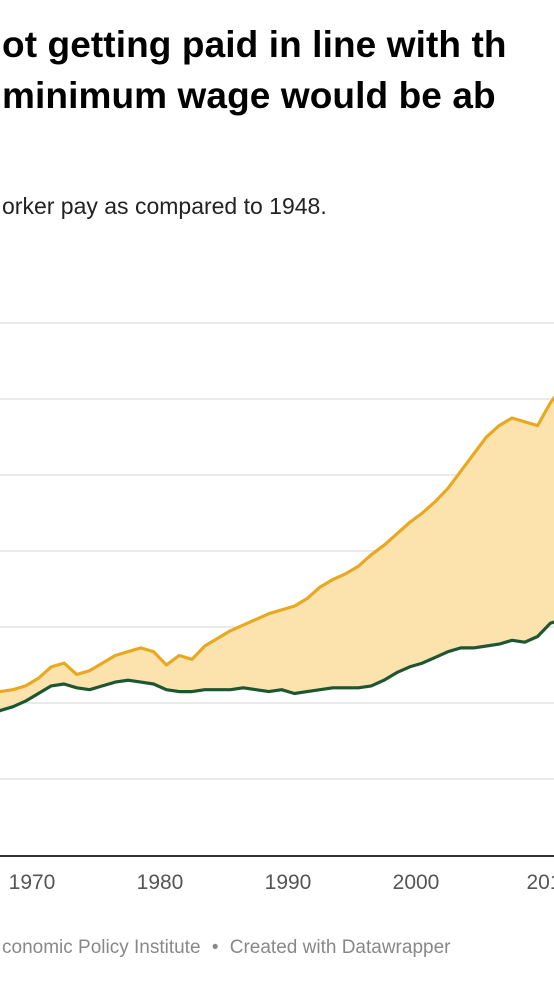  Describe the element at coordinates (416, 882) in the screenshot. I see `x-tick-label: 2000` at that location.